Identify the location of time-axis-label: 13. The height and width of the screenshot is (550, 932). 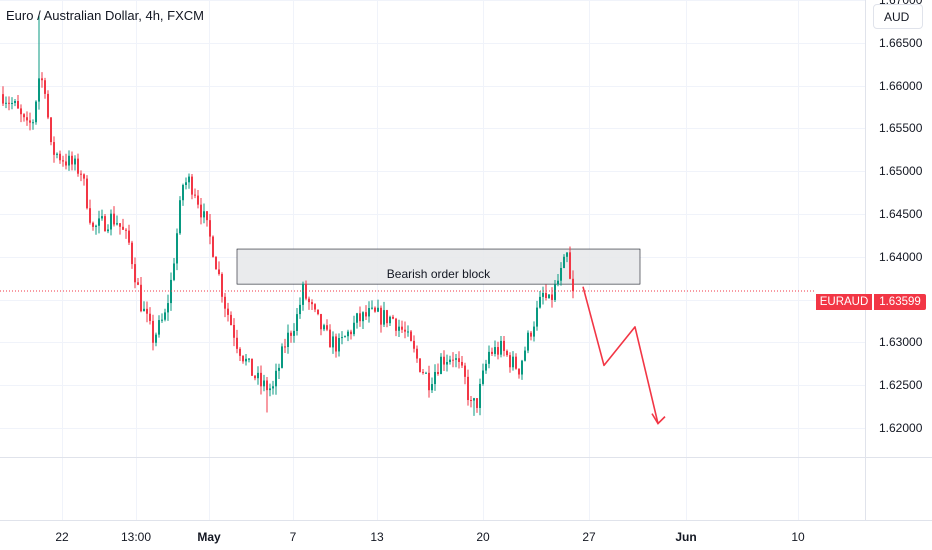
(377, 537).